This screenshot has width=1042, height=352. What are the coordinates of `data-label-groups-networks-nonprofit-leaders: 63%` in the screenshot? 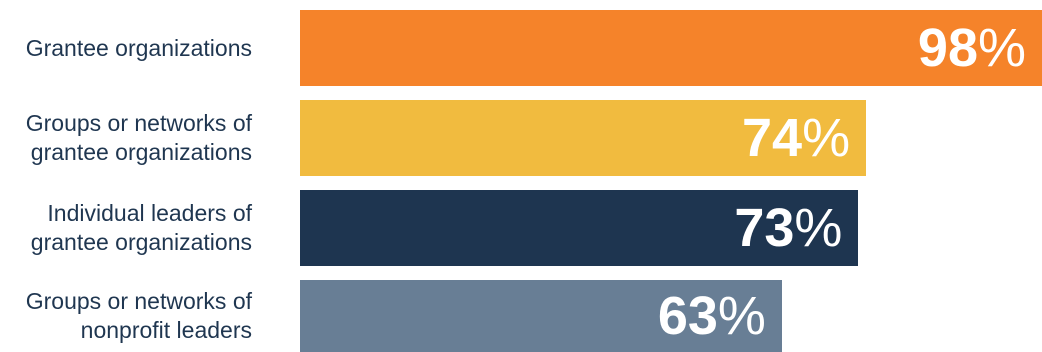 It's located at (712, 316).